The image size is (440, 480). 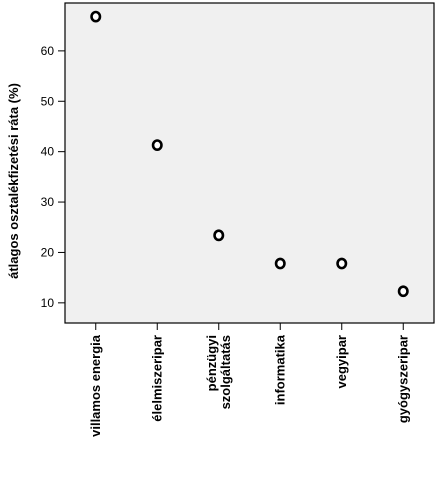 I want to click on y-tick-label: 60, so click(x=48, y=51).